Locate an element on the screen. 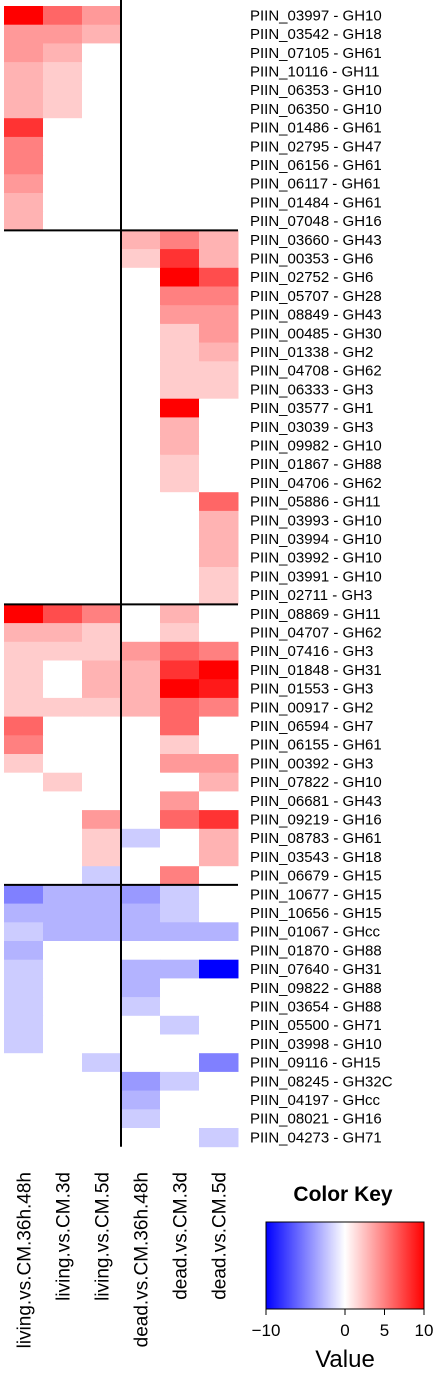 The height and width of the screenshot is (1377, 439). color-key-axis-label: Value is located at coordinates (345, 1359).